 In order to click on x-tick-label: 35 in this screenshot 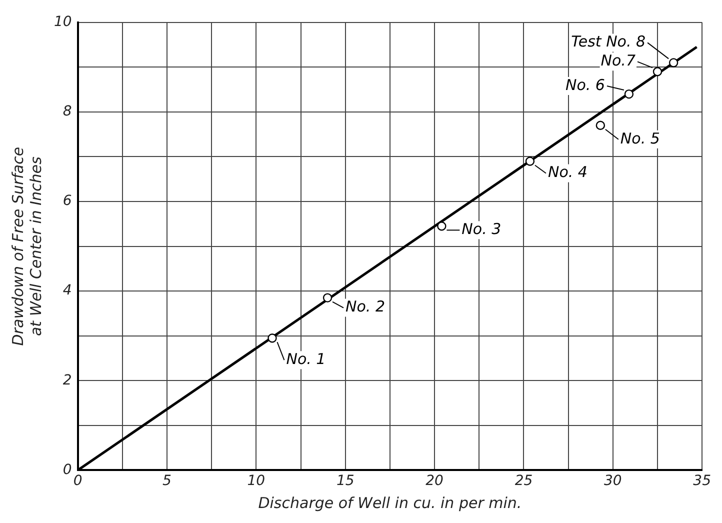, I will do `click(702, 481)`.